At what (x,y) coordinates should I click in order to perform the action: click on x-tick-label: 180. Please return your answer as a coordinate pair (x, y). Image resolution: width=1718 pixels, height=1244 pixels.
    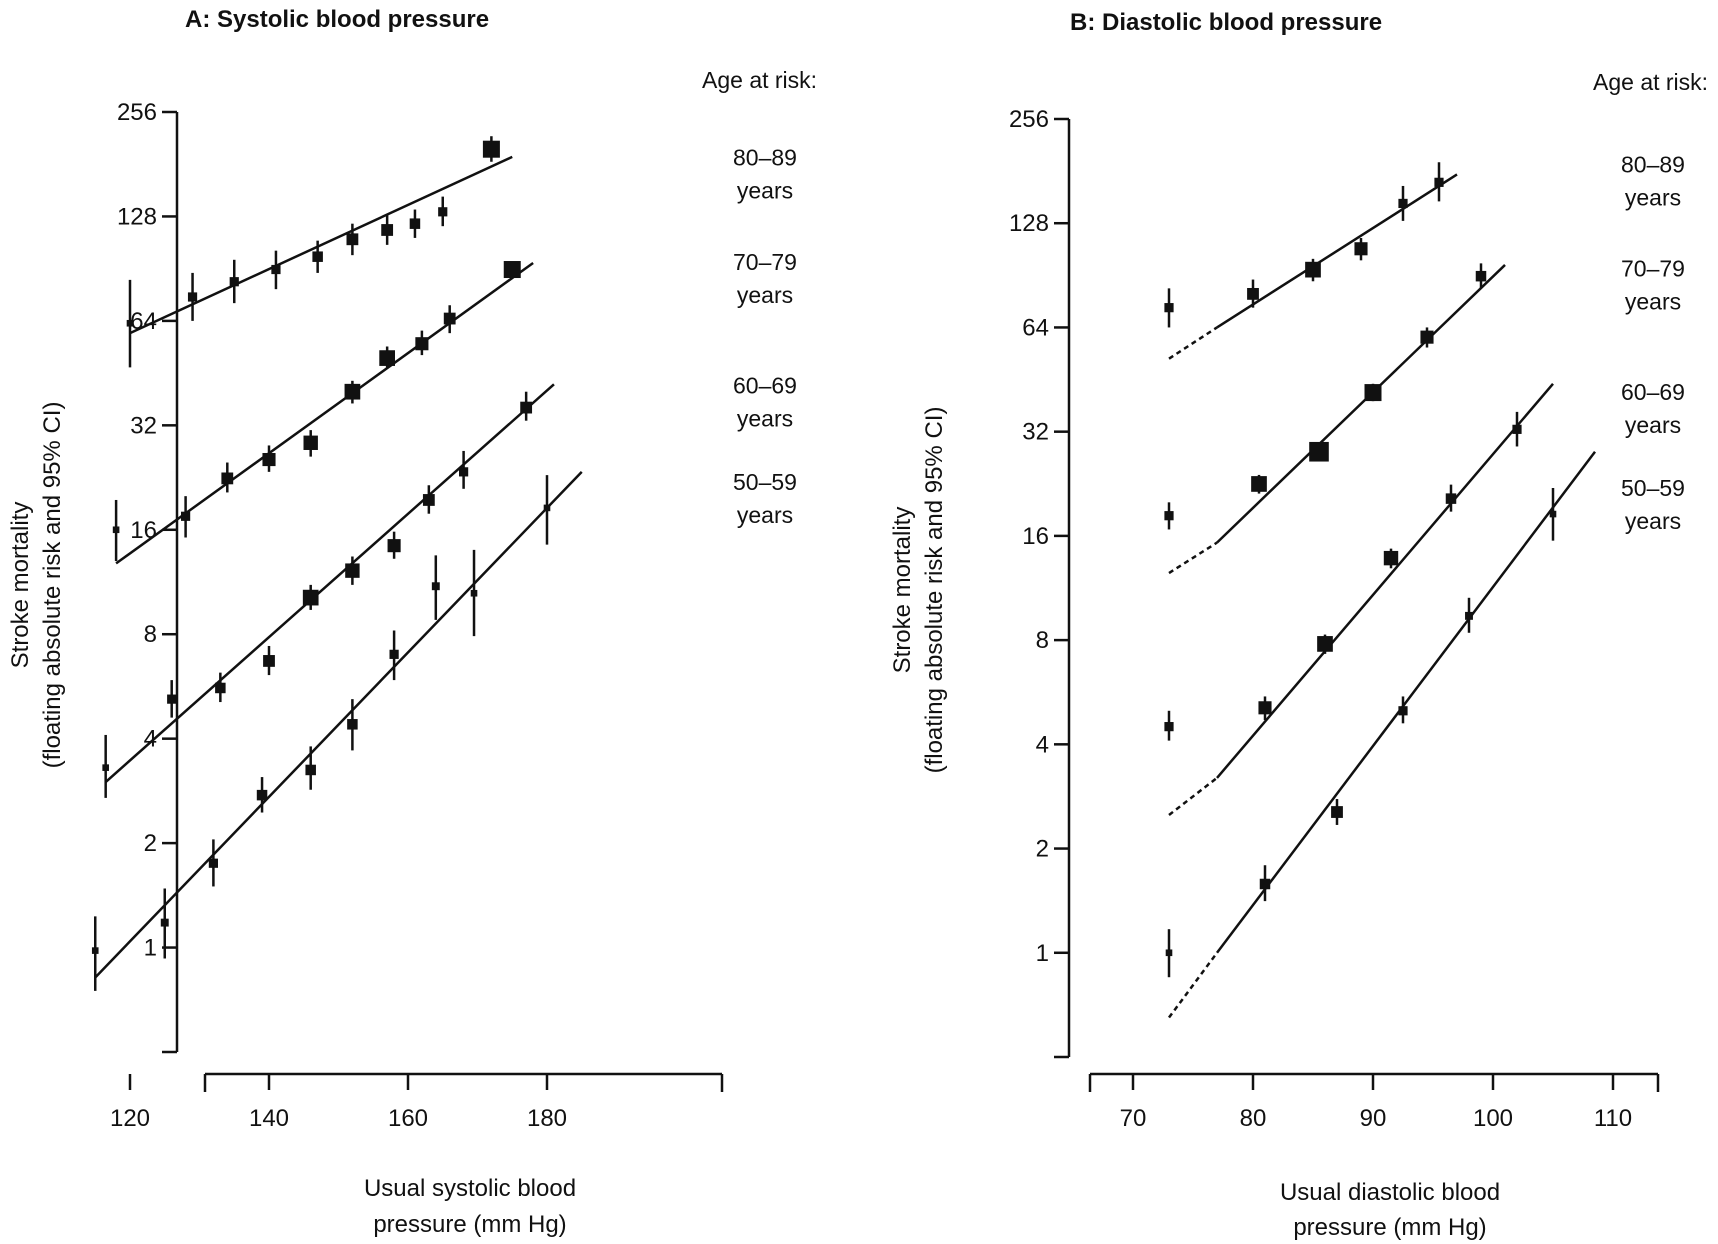
    Looking at the image, I should click on (547, 1118).